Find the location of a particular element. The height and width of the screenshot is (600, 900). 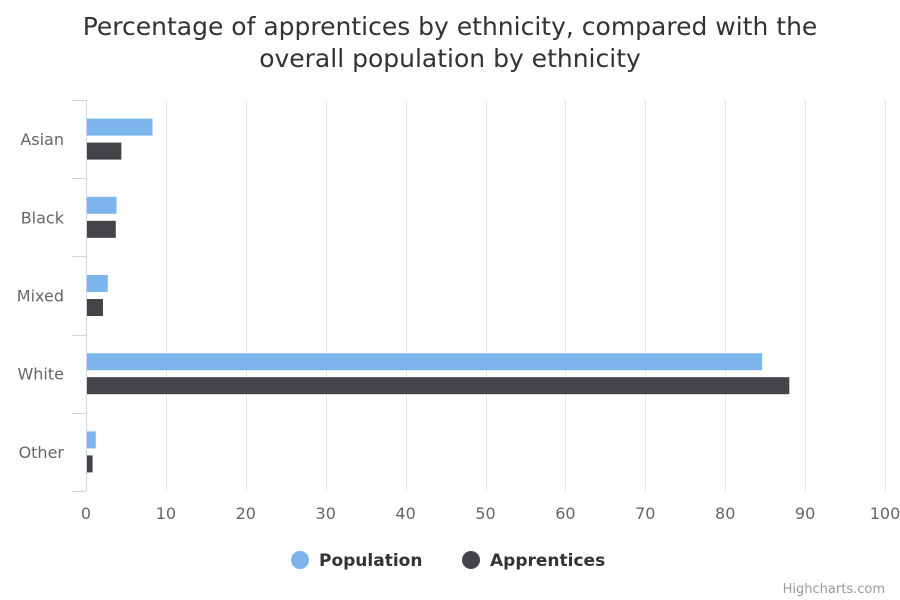

credits-link: Highcharts.com is located at coordinates (834, 589).